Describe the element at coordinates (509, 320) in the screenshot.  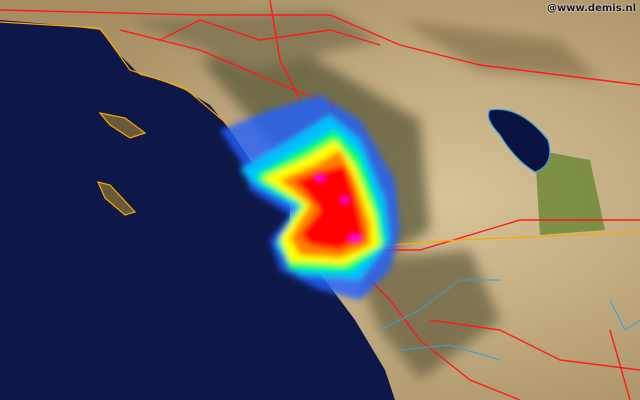
I see `rivers` at that location.